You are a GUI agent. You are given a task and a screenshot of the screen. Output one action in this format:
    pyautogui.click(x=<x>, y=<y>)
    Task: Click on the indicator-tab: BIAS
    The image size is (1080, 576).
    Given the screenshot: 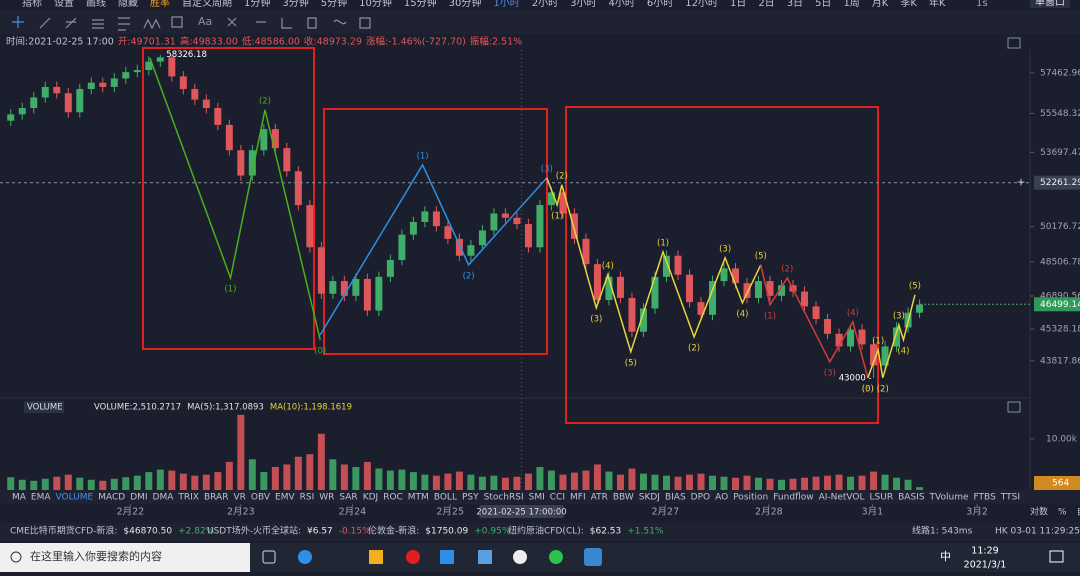 What is the action you would take?
    pyautogui.click(x=675, y=498)
    